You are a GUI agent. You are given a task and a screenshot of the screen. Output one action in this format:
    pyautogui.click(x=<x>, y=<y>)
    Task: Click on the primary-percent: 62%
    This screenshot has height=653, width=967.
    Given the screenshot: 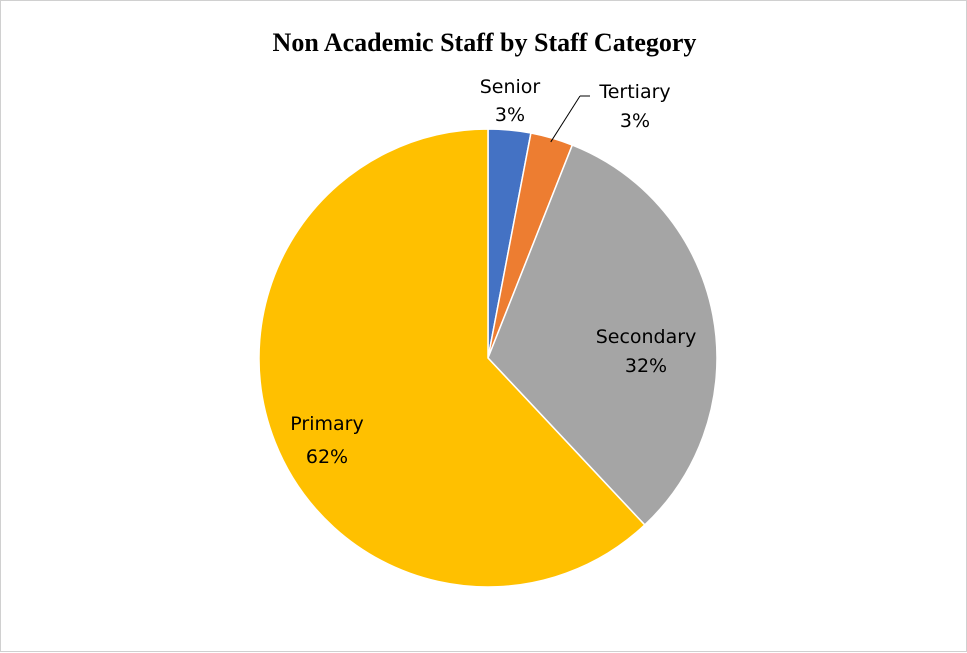 What is the action you would take?
    pyautogui.click(x=327, y=457)
    